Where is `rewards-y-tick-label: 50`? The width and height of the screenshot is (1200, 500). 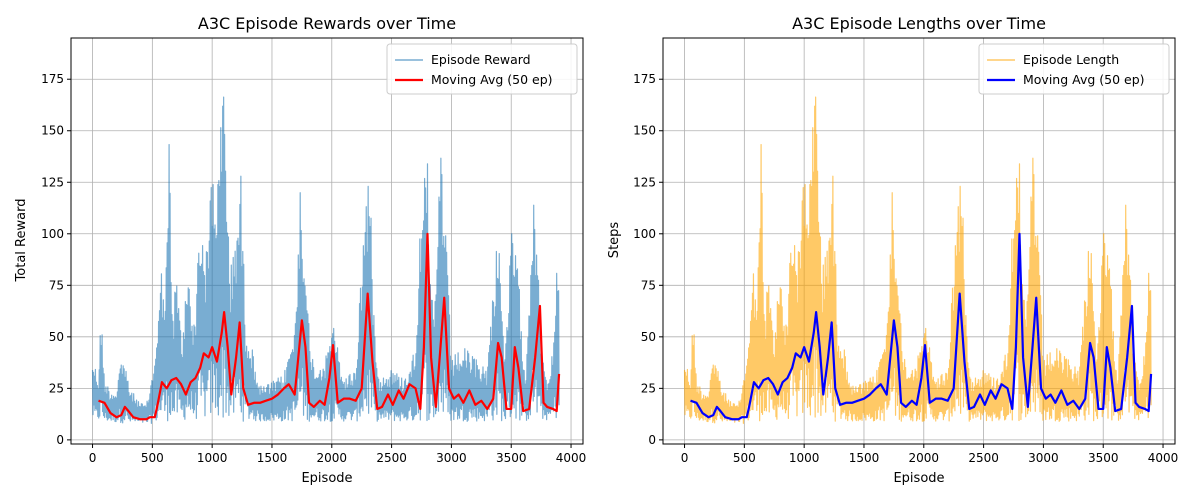 rewards-y-tick-label: 50 is located at coordinates (56, 337).